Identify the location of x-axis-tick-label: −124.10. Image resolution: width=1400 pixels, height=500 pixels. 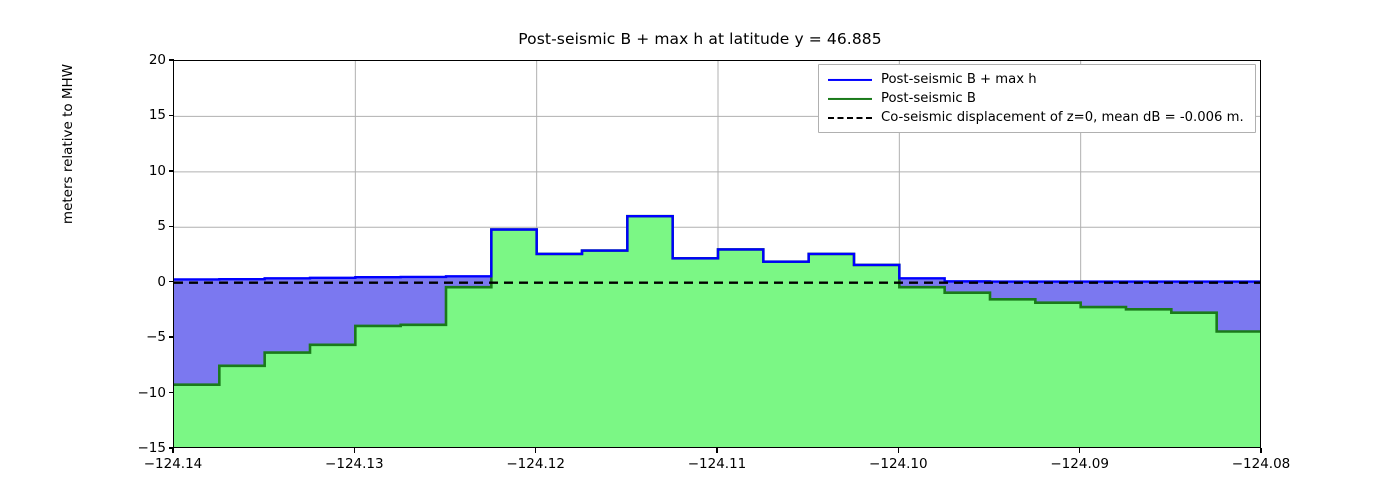
(898, 464).